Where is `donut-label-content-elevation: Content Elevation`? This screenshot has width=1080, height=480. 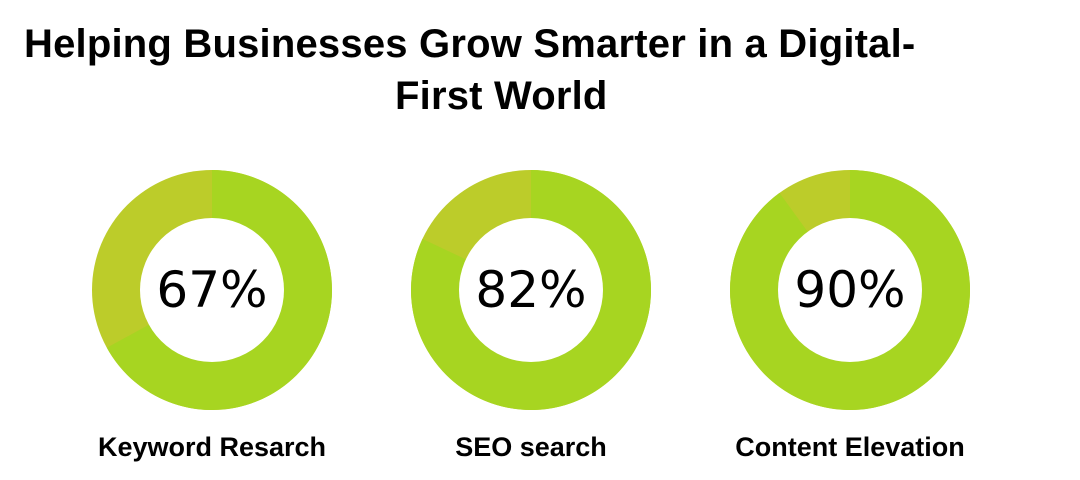
donut-label-content-elevation: Content Elevation is located at coordinates (850, 447).